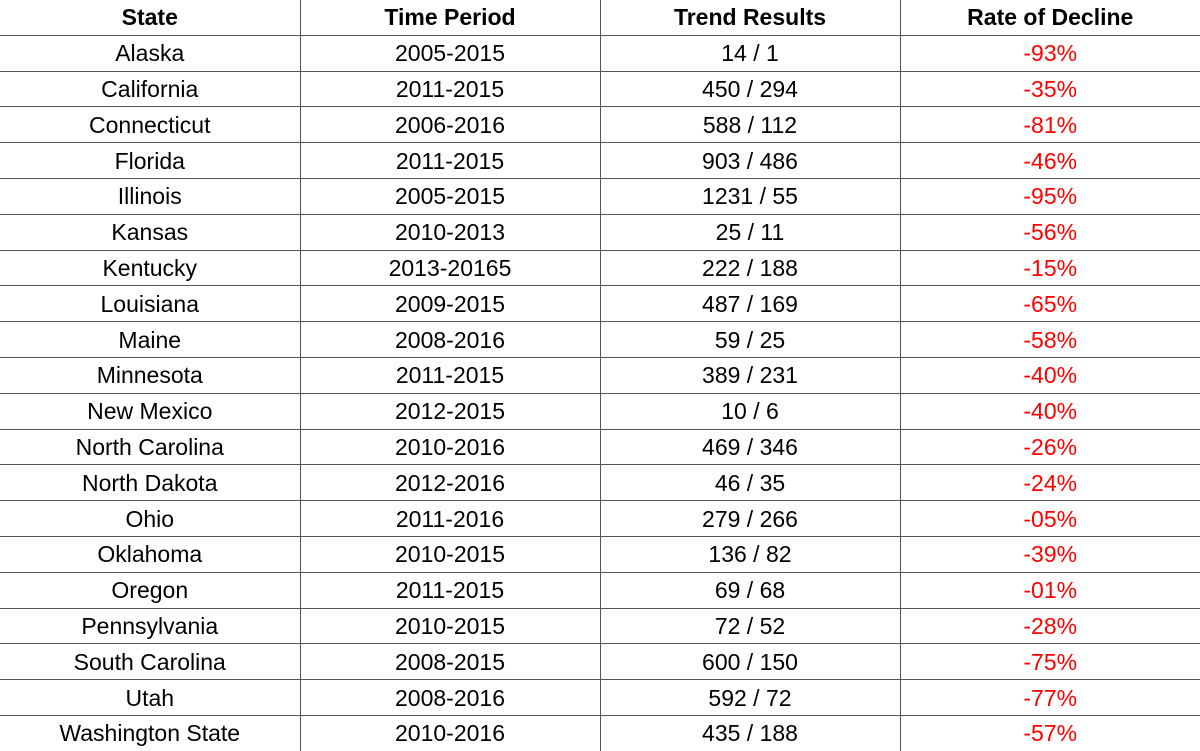  Describe the element at coordinates (150, 732) in the screenshot. I see `cell-state: Washington State` at that location.